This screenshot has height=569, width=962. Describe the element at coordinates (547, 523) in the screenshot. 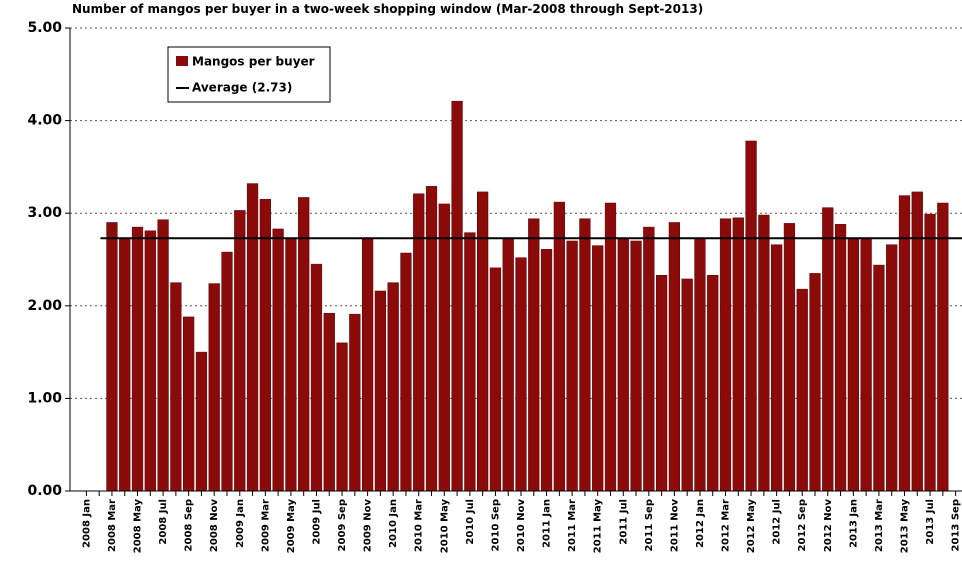

I see `x-tick-label: 2011 Jan` at that location.